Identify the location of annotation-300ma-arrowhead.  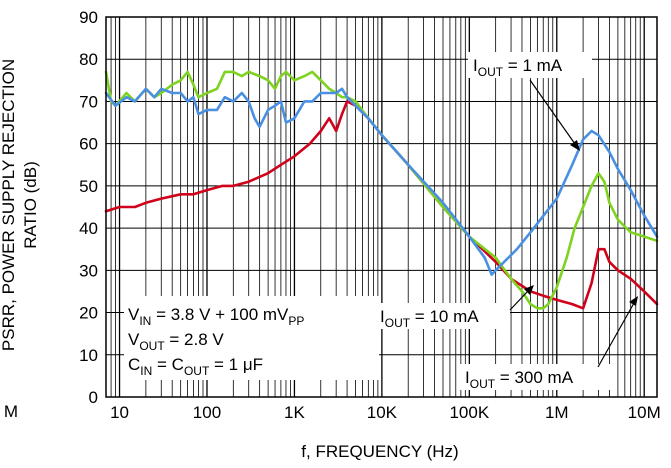
(633, 301).